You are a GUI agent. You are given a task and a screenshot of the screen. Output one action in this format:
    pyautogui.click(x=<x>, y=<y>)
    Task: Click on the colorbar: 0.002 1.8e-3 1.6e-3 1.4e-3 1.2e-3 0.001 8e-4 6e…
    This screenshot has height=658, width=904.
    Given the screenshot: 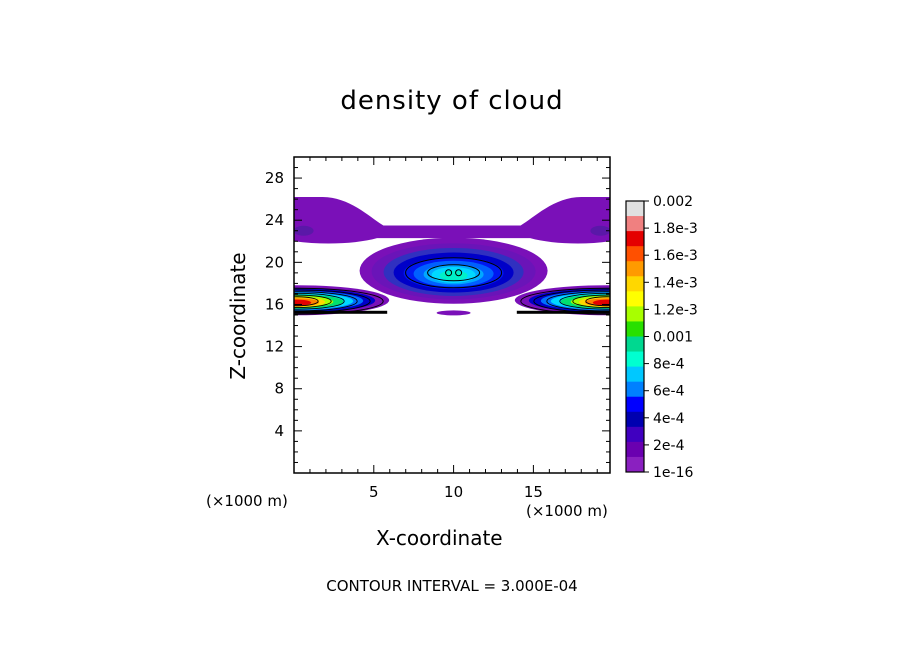 What is the action you would take?
    pyautogui.click(x=661, y=337)
    